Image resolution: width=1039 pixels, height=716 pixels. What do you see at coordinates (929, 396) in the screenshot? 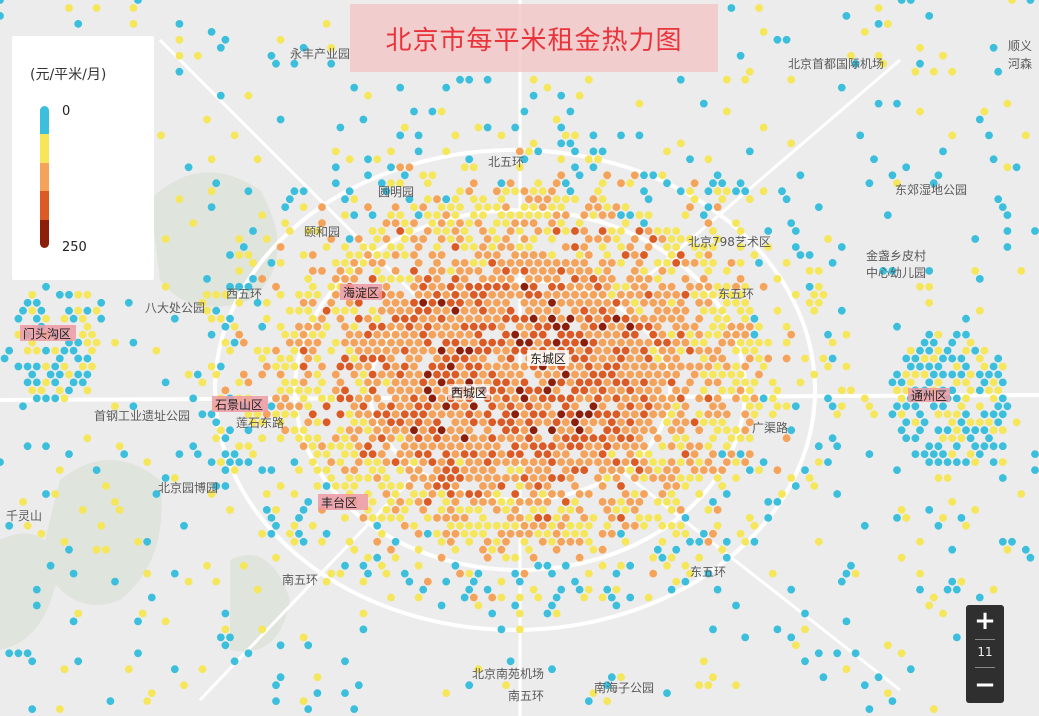
I see `district-label: 通州区` at bounding box center [929, 396].